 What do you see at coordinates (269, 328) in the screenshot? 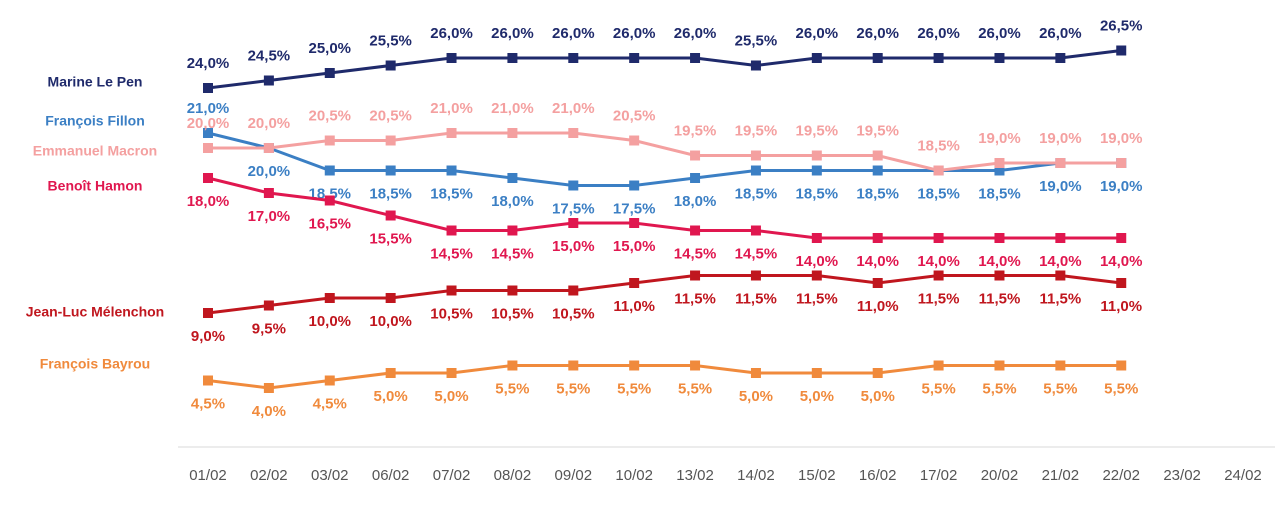
I see `value-label: 9,5%` at bounding box center [269, 328].